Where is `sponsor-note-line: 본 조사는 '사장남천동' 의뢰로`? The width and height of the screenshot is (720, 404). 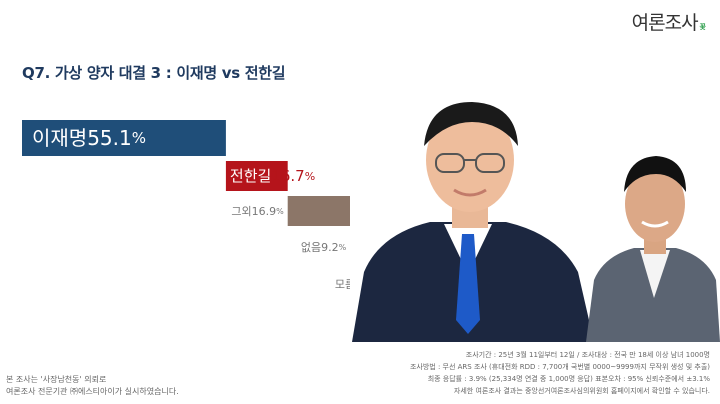
sponsor-note-line: 본 조사는 '사장남천동' 의뢰로 is located at coordinates (56, 379).